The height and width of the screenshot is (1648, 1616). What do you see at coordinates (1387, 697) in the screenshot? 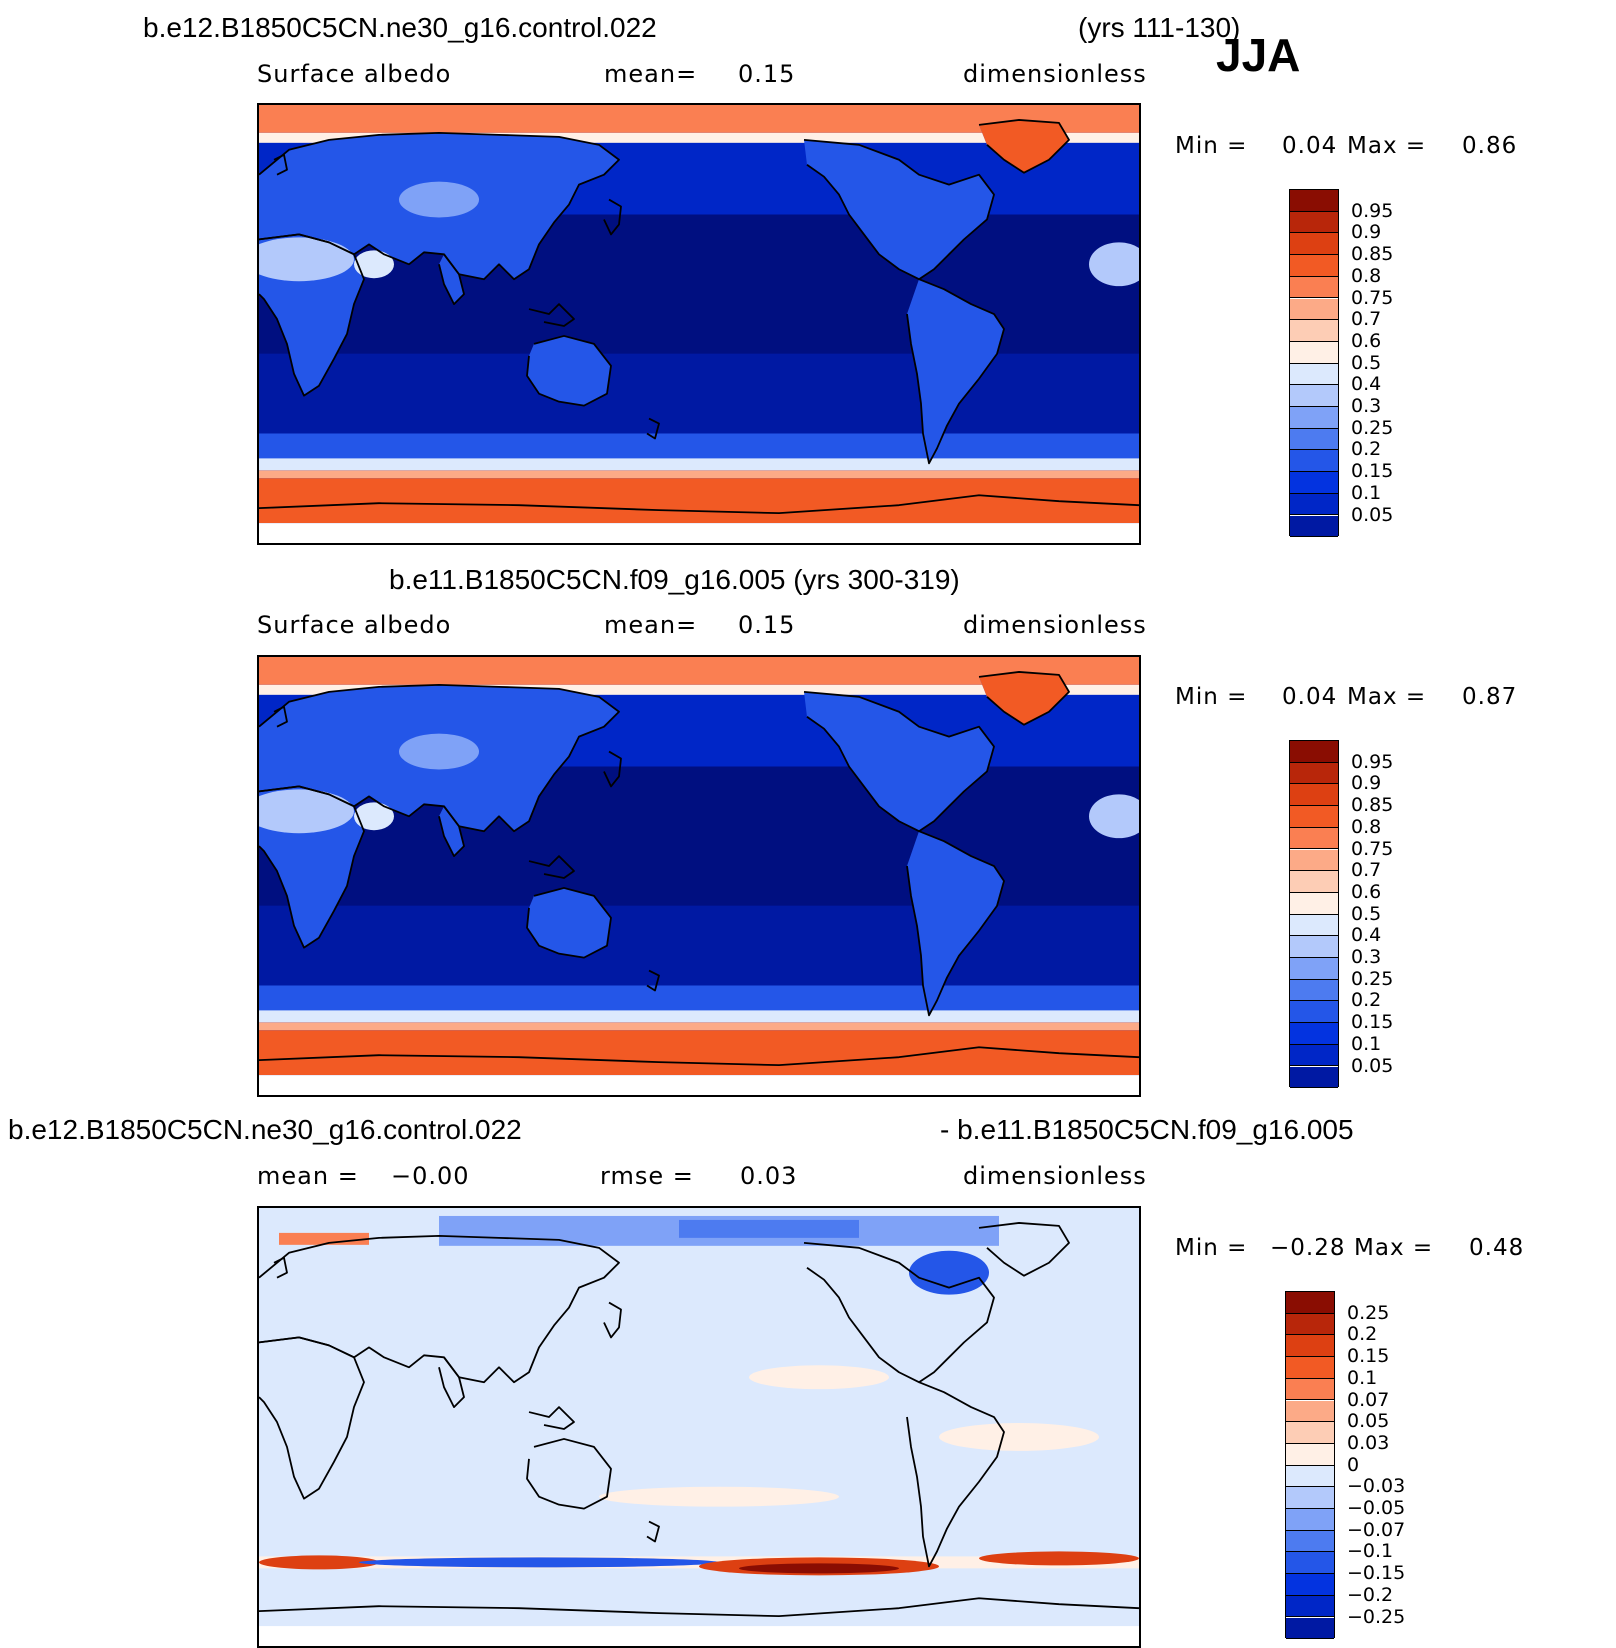
I see `panel2-max-label: Max =` at bounding box center [1387, 697].